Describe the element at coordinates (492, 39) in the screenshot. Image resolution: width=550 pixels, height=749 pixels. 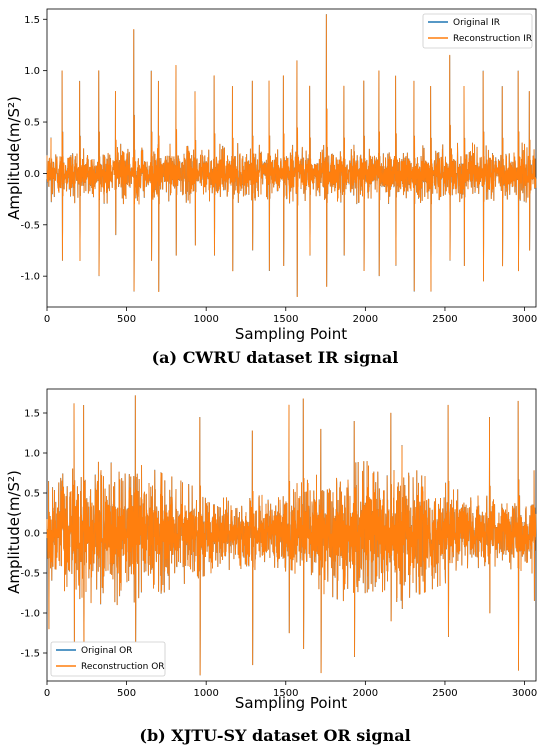
I see `legend-label-reconstruction-ir: Reconstruction IR` at that location.